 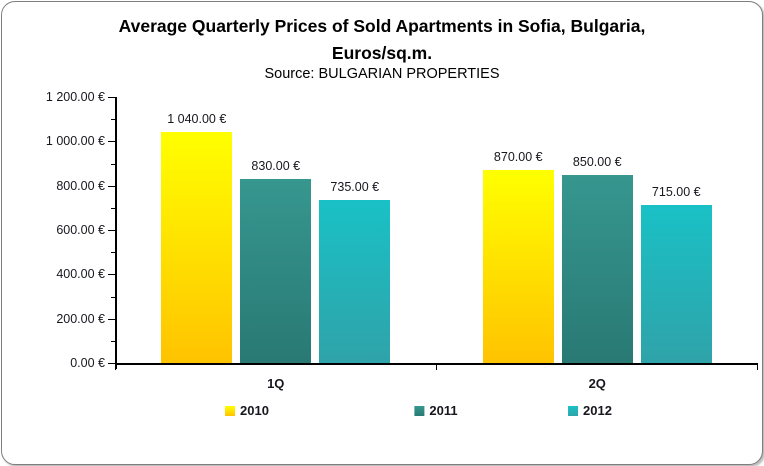 What do you see at coordinates (80, 185) in the screenshot?
I see `y-axis-tick-label: 800.00 €` at bounding box center [80, 185].